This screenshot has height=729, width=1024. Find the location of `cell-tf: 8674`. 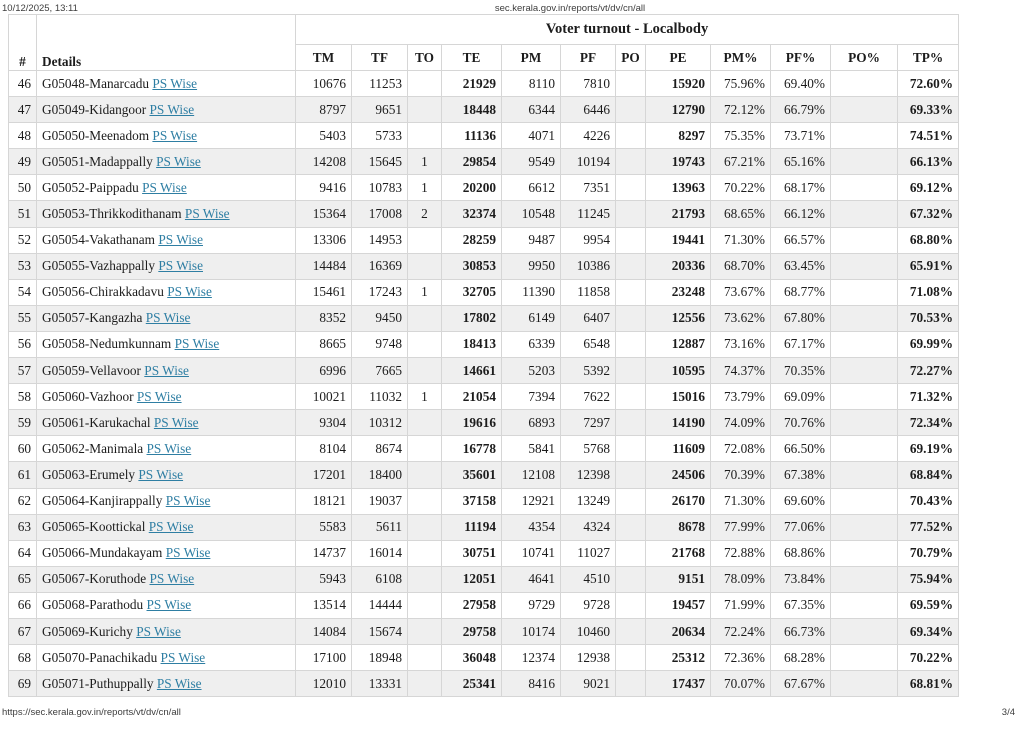

cell-tf: 8674 is located at coordinates (379, 449).